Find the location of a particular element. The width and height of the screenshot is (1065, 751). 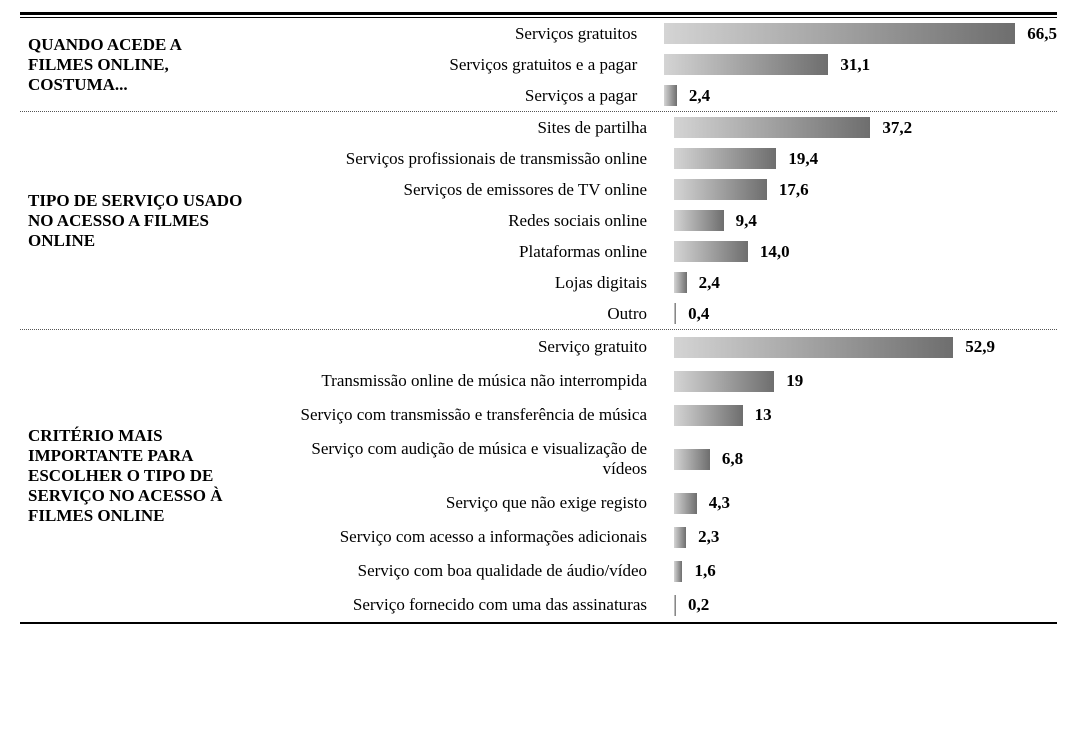

category-label: Sites de partilha is located at coordinates (592, 127).